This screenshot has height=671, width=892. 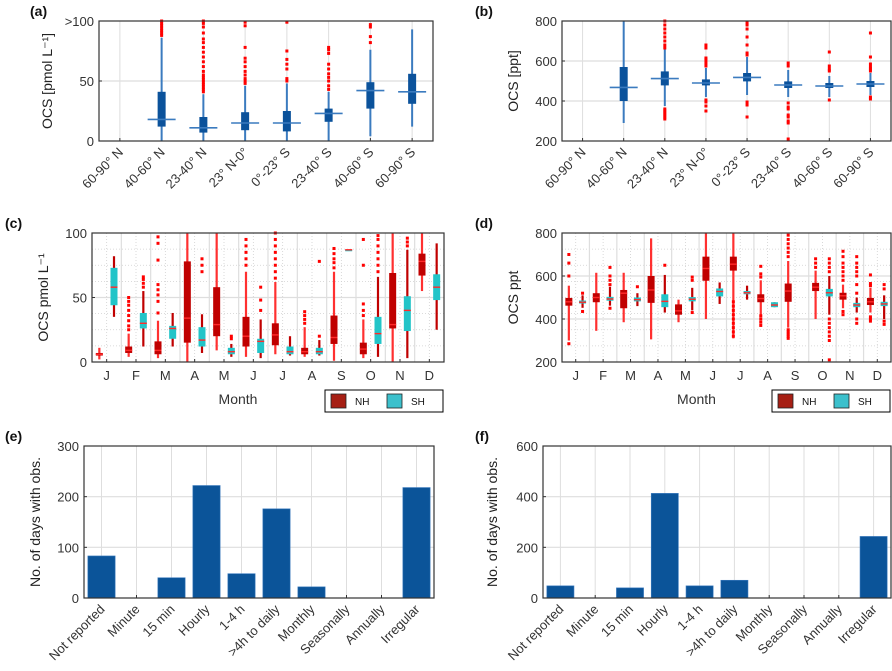 What do you see at coordinates (730, 166) in the screenshot?
I see `x-tick-label: 0°-23° S` at bounding box center [730, 166].